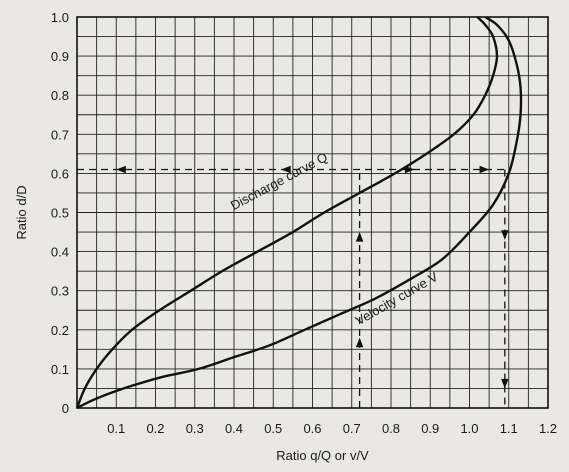  I want to click on y-tick-label: 0.1, so click(60, 369).